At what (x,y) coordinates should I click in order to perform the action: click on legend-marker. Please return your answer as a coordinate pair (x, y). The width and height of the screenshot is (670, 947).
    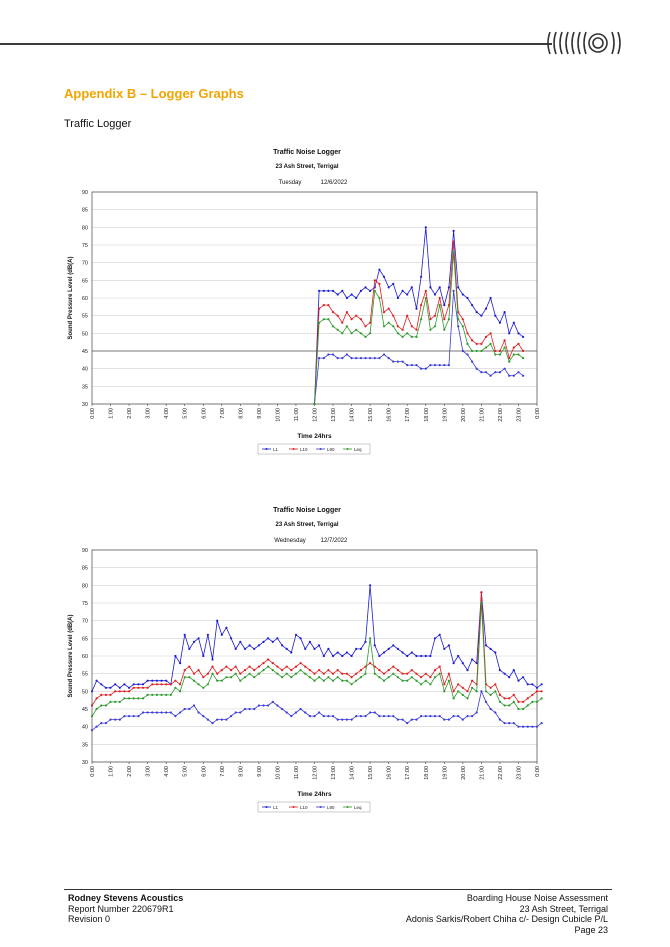
    Looking at the image, I should click on (320, 449).